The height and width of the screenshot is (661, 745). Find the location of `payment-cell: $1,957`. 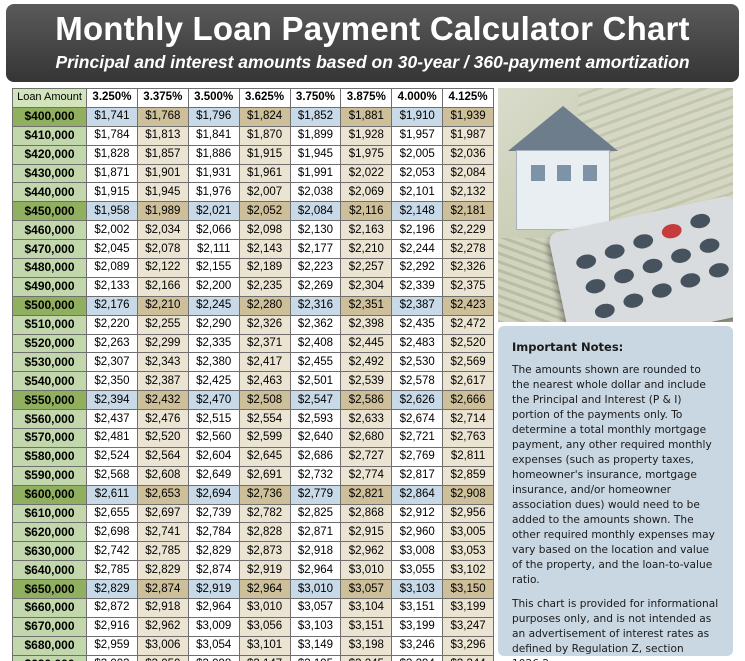

payment-cell: $1,957 is located at coordinates (417, 135).